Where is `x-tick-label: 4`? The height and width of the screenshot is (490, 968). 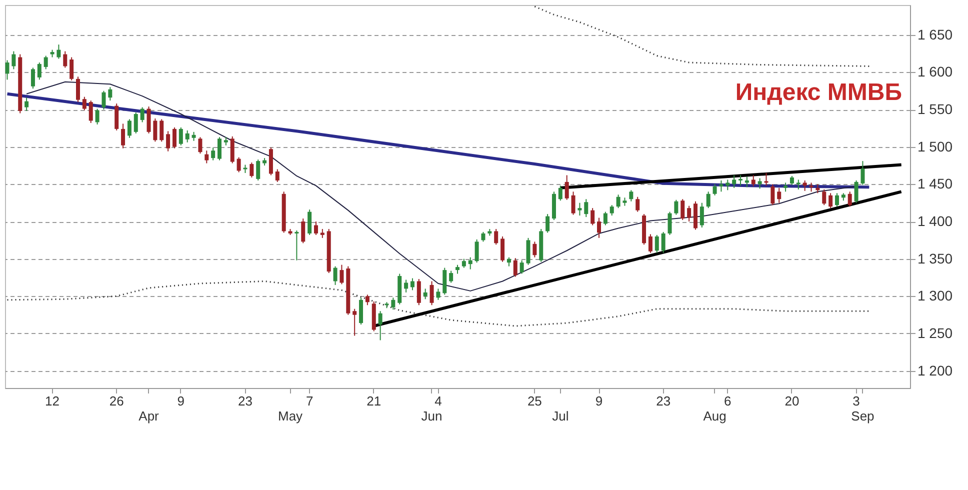 x-tick-label: 4 is located at coordinates (438, 401).